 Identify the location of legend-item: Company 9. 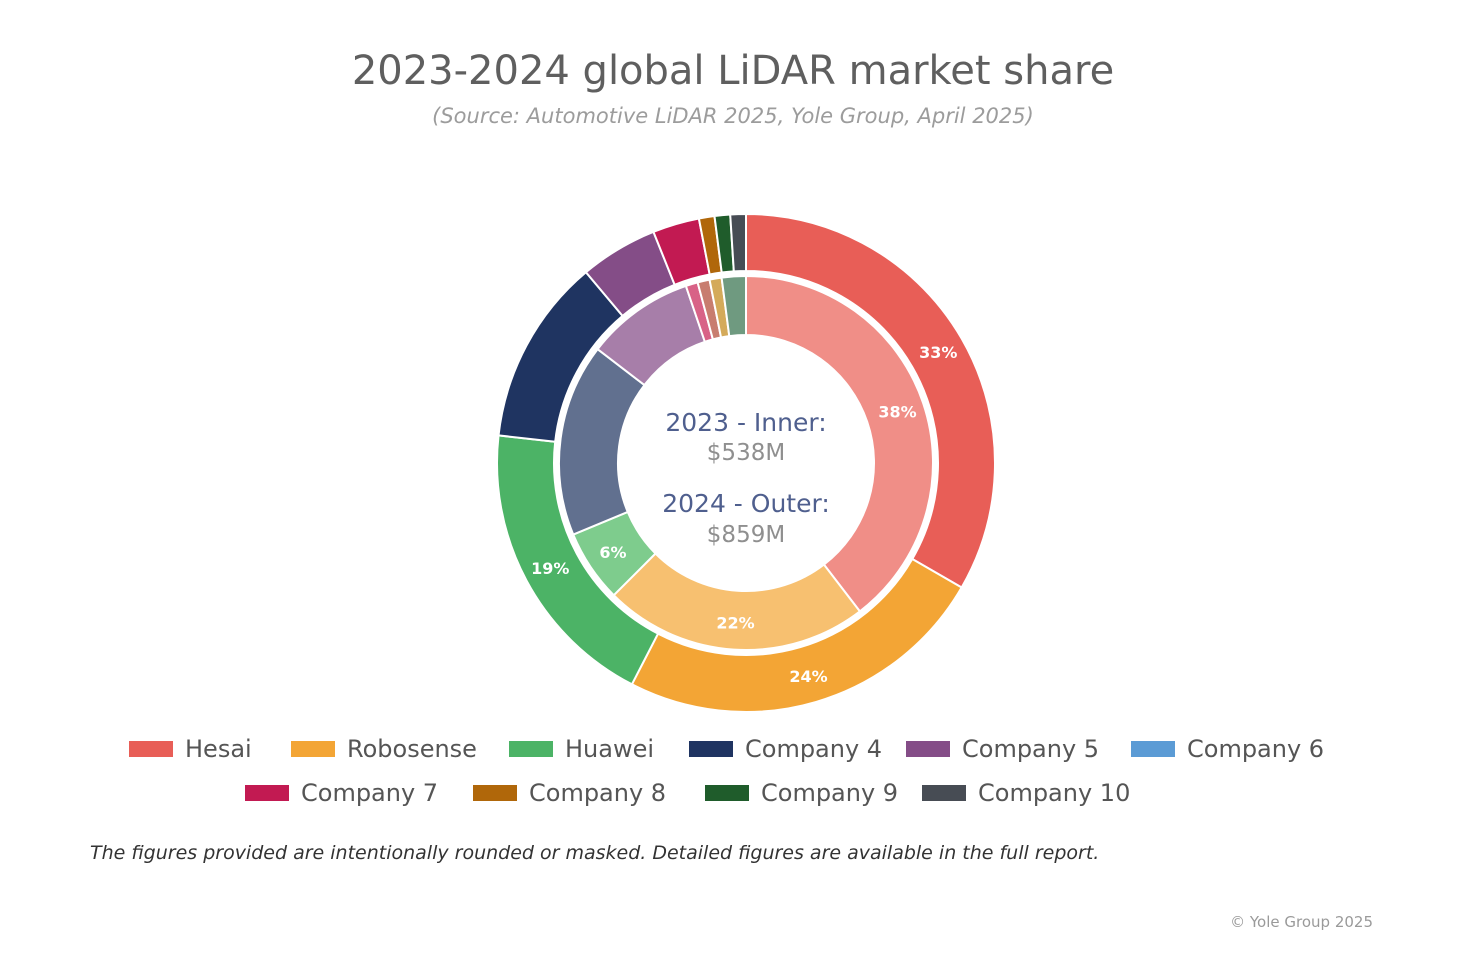
(801, 793).